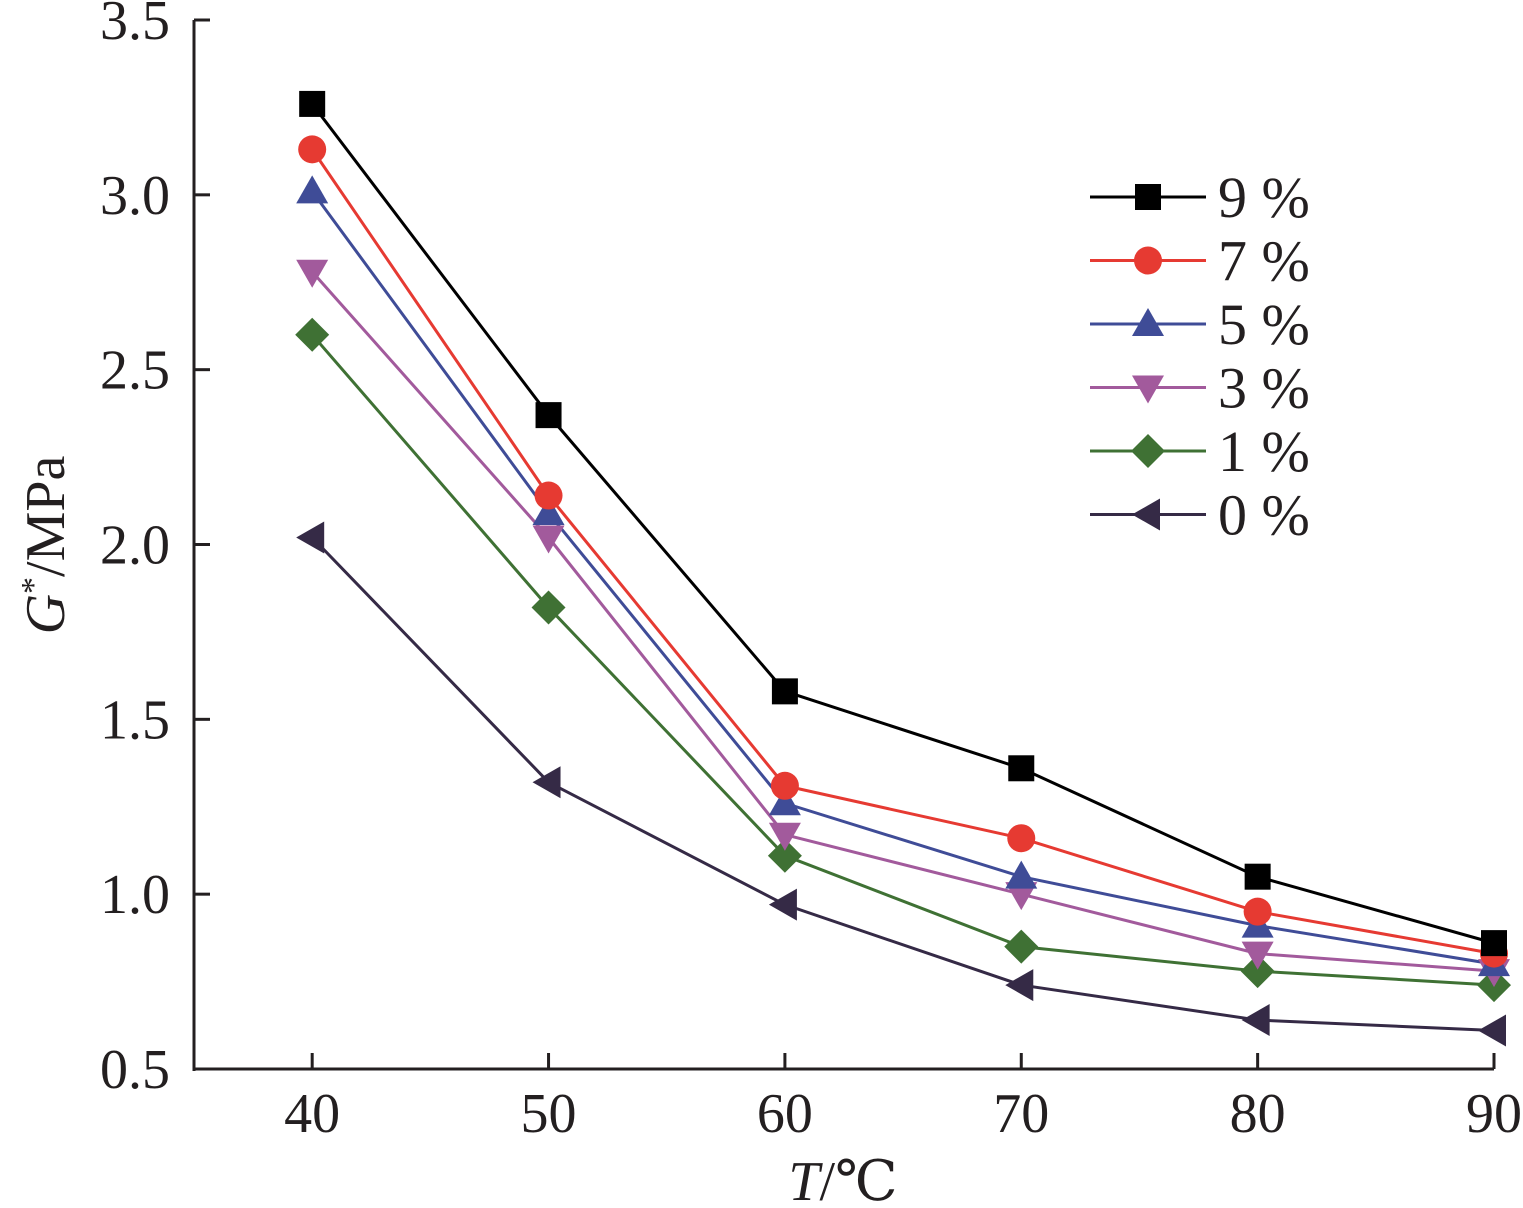 The width and height of the screenshot is (1523, 1208). Describe the element at coordinates (135, 371) in the screenshot. I see `y-tick-label: 2.5` at that location.